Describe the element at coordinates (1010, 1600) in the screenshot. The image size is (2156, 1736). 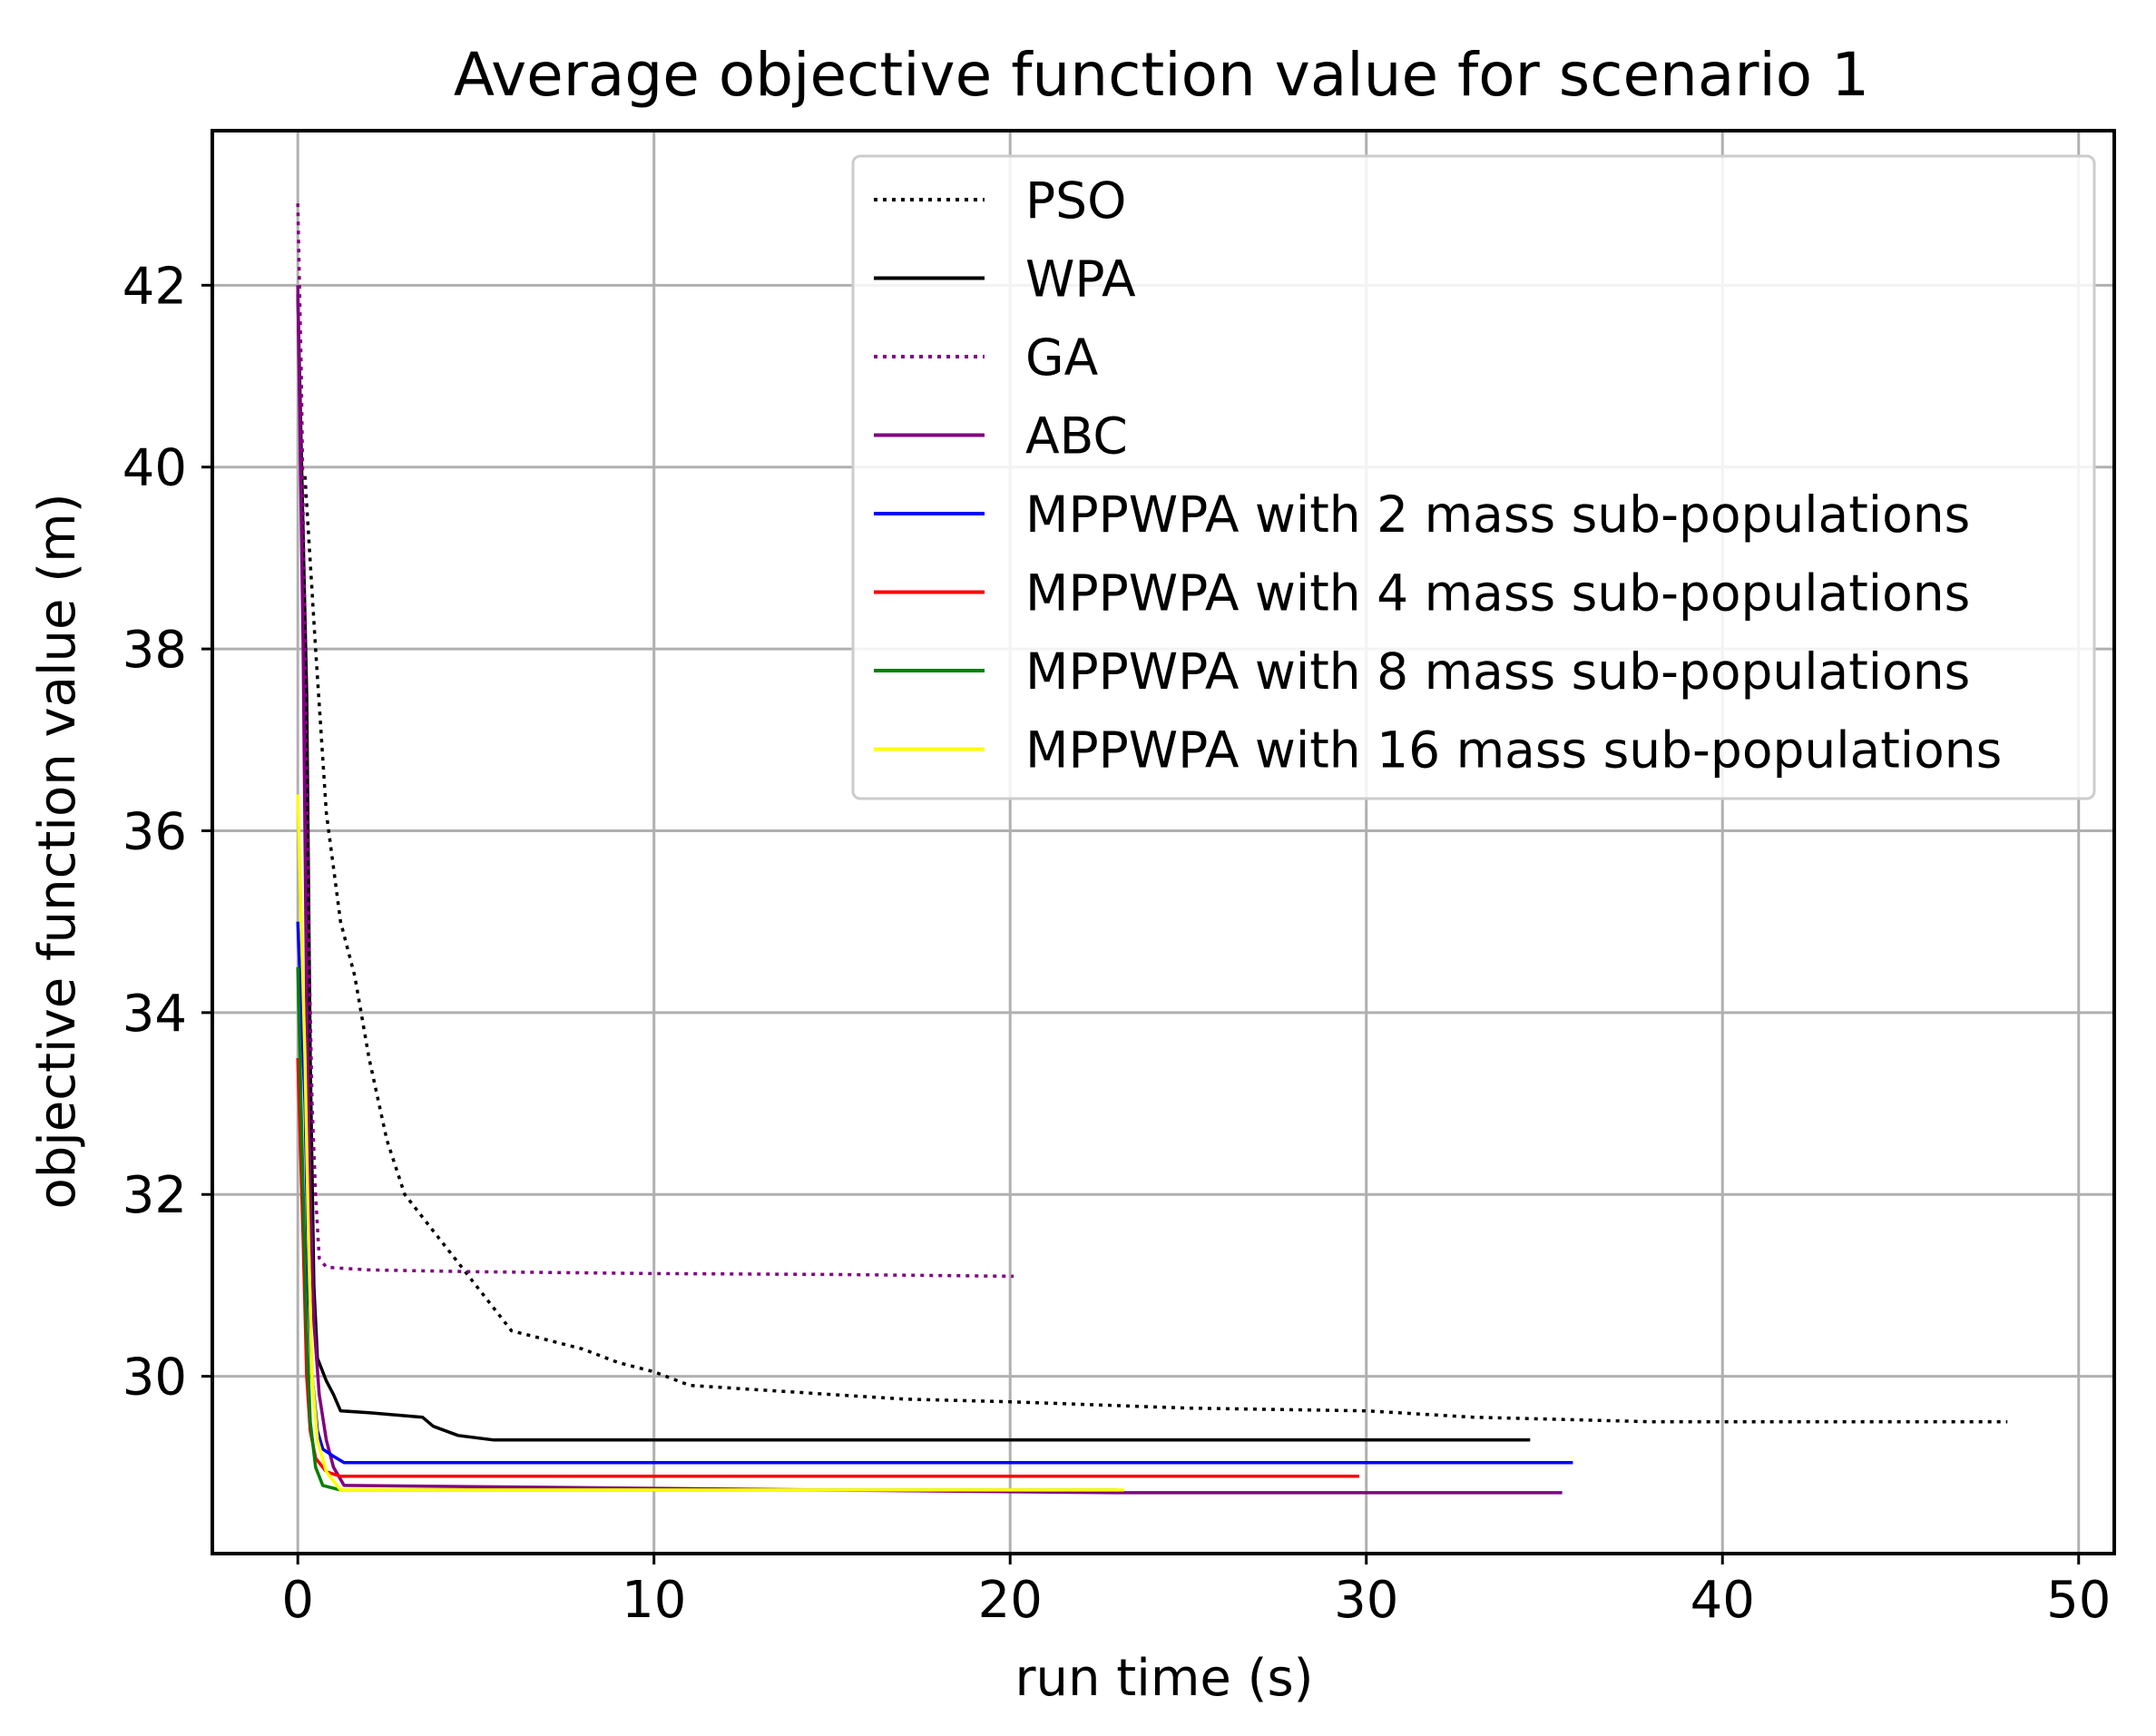
I see `x-tick-label: 20` at that location.